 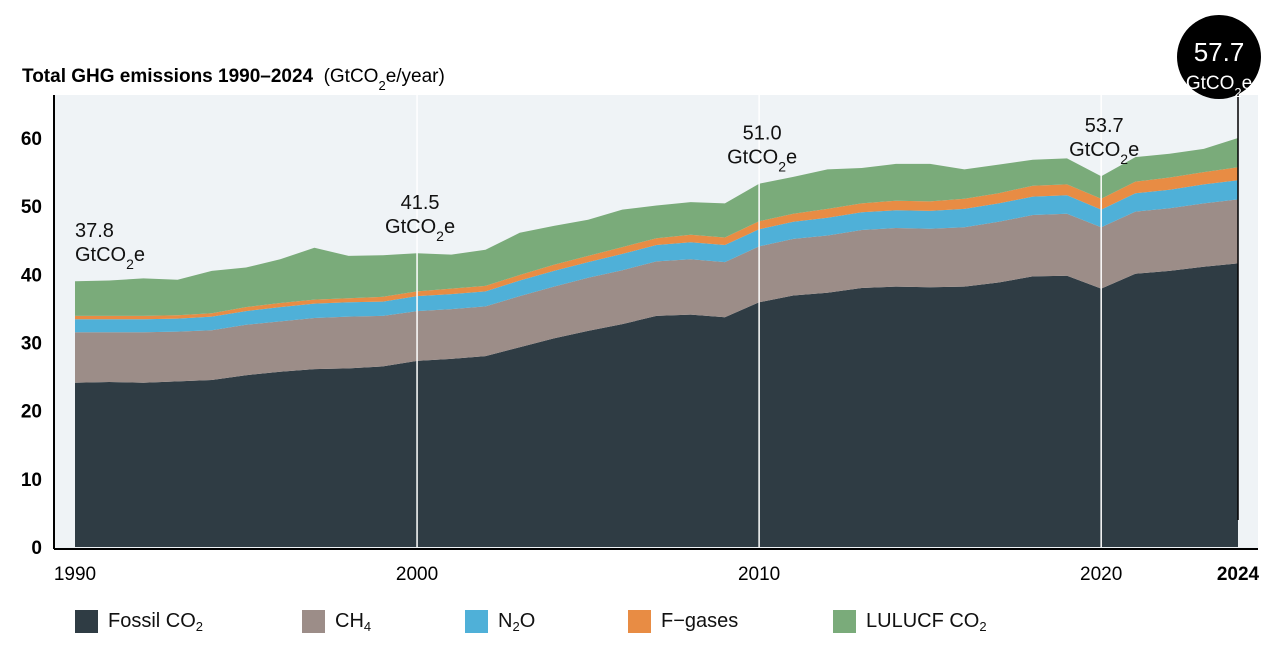 What do you see at coordinates (417, 574) in the screenshot?
I see `x-tick-label: 2000` at bounding box center [417, 574].